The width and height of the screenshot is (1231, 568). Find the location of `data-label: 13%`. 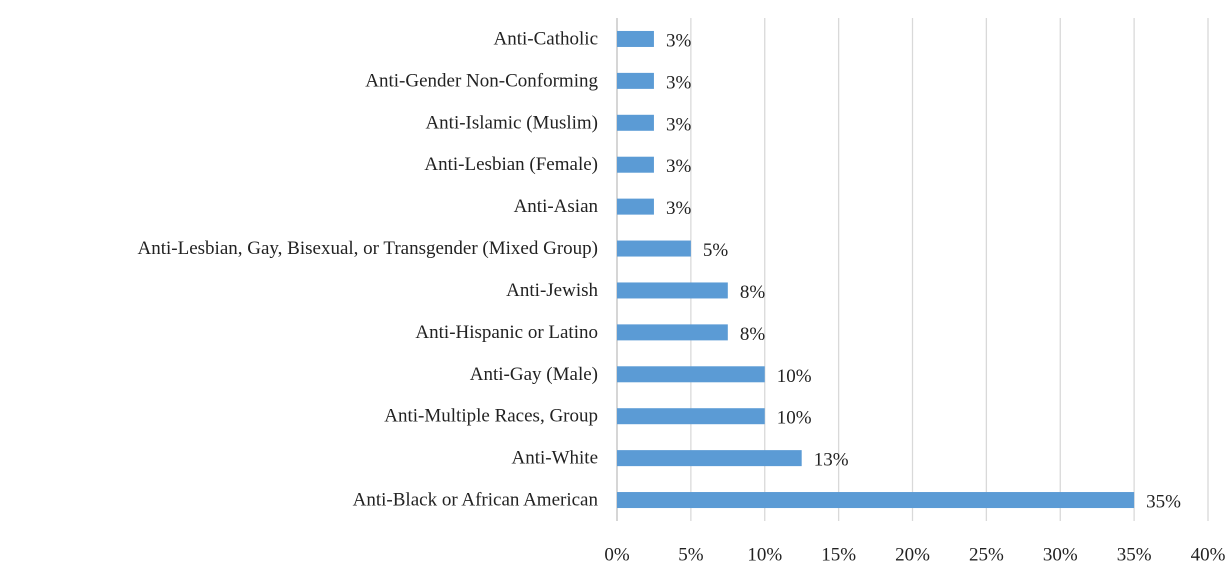

data-label: 13% is located at coordinates (831, 460).